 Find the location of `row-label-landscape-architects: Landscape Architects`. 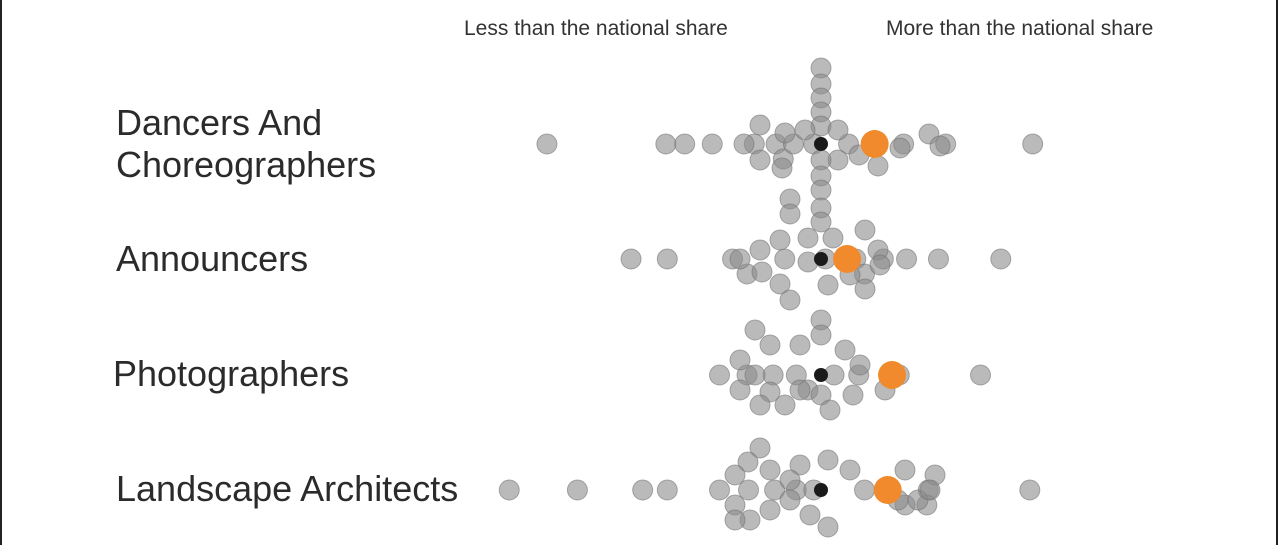

row-label-landscape-architects: Landscape Architects is located at coordinates (287, 488).